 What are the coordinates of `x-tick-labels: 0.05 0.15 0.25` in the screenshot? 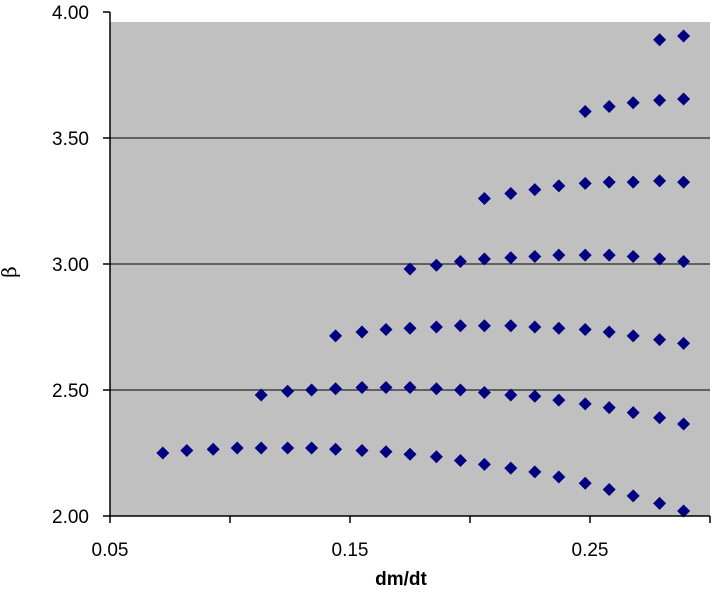 It's located at (350, 550).